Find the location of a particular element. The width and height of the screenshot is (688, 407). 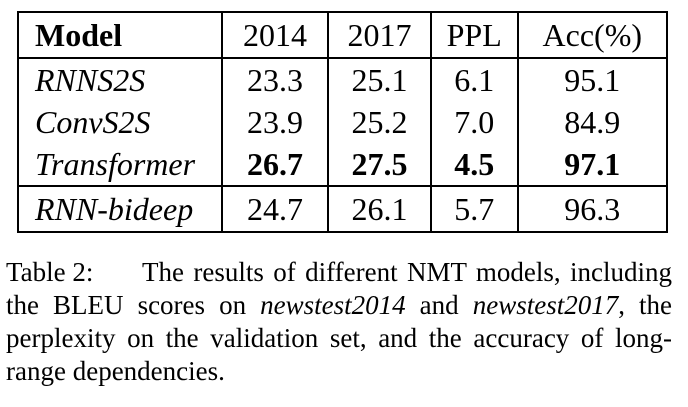

bleu-2017: 25.1 is located at coordinates (379, 79).